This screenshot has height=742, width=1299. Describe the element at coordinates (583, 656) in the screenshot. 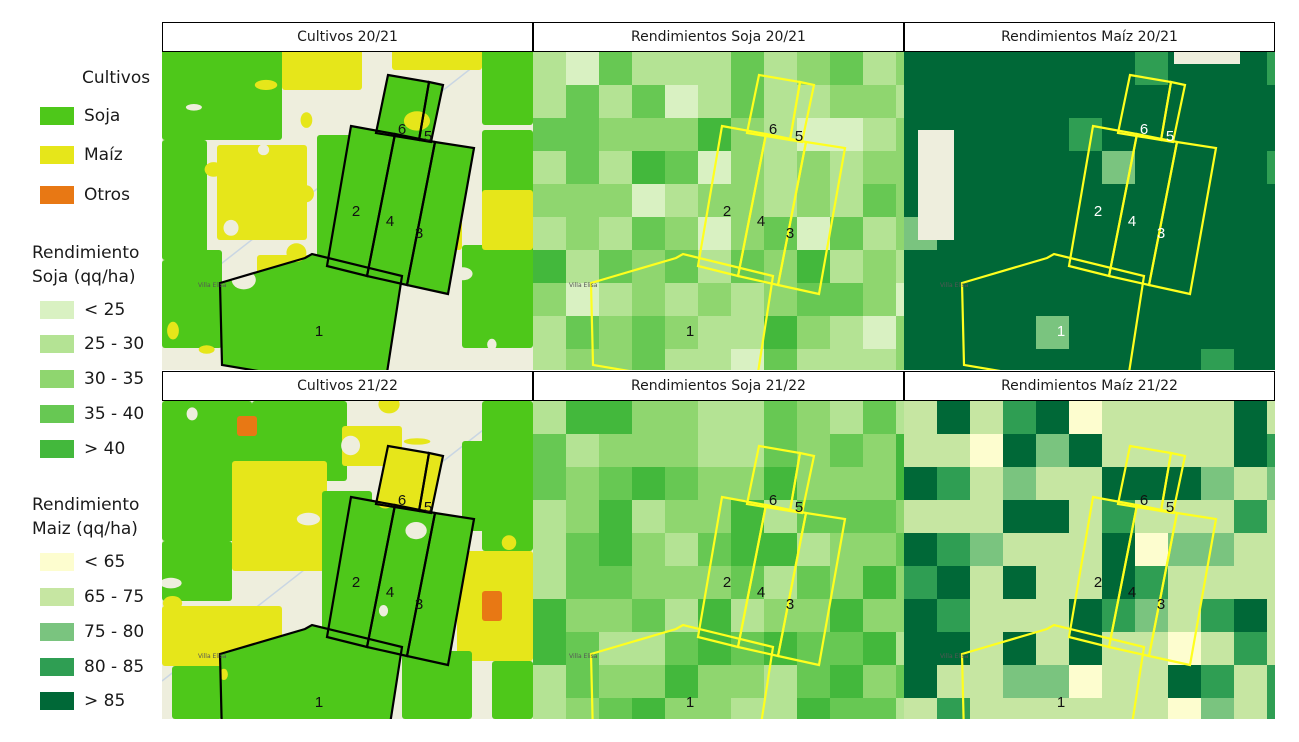

I see `town-label: Villa Elisa` at that location.